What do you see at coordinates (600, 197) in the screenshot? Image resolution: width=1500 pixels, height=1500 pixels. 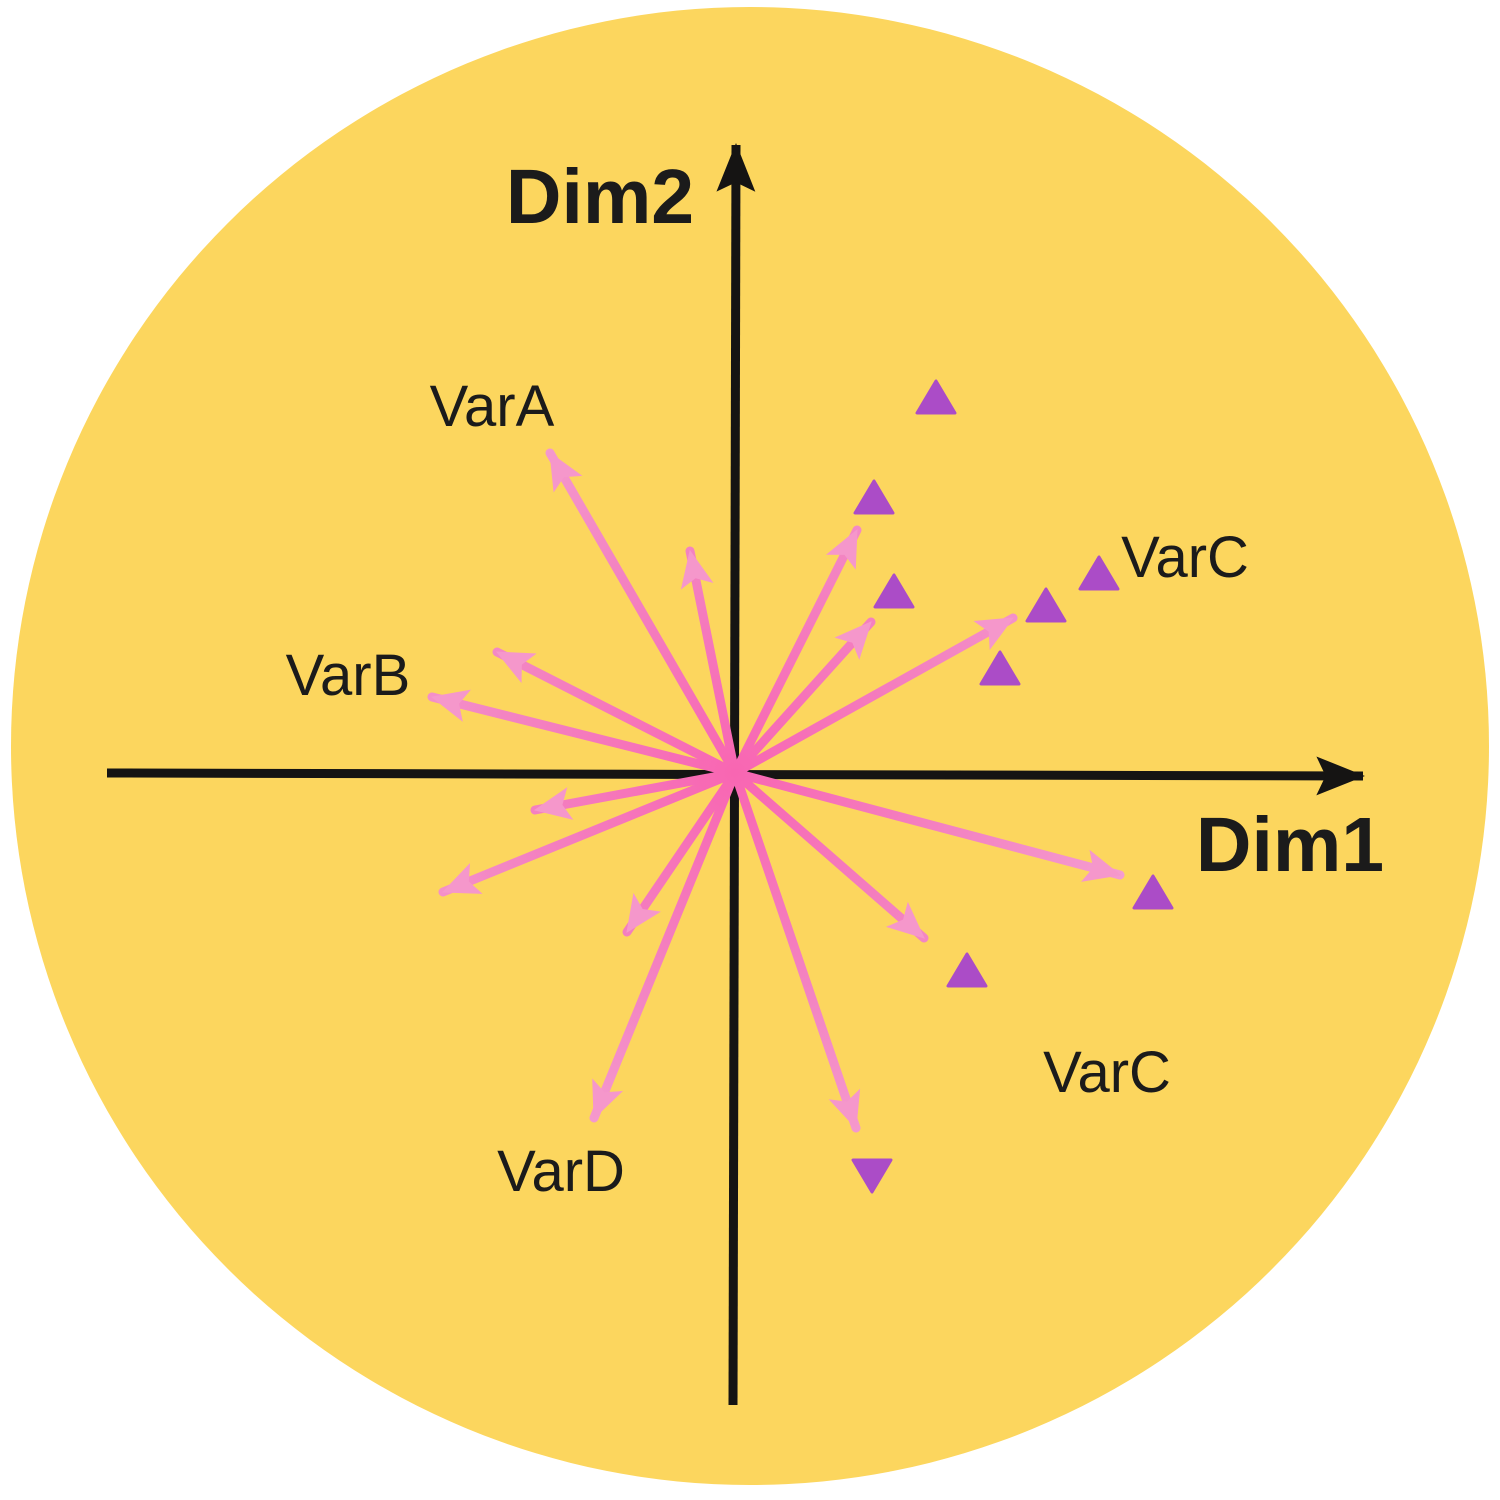 I see `y-axis-label: Dim2` at bounding box center [600, 197].